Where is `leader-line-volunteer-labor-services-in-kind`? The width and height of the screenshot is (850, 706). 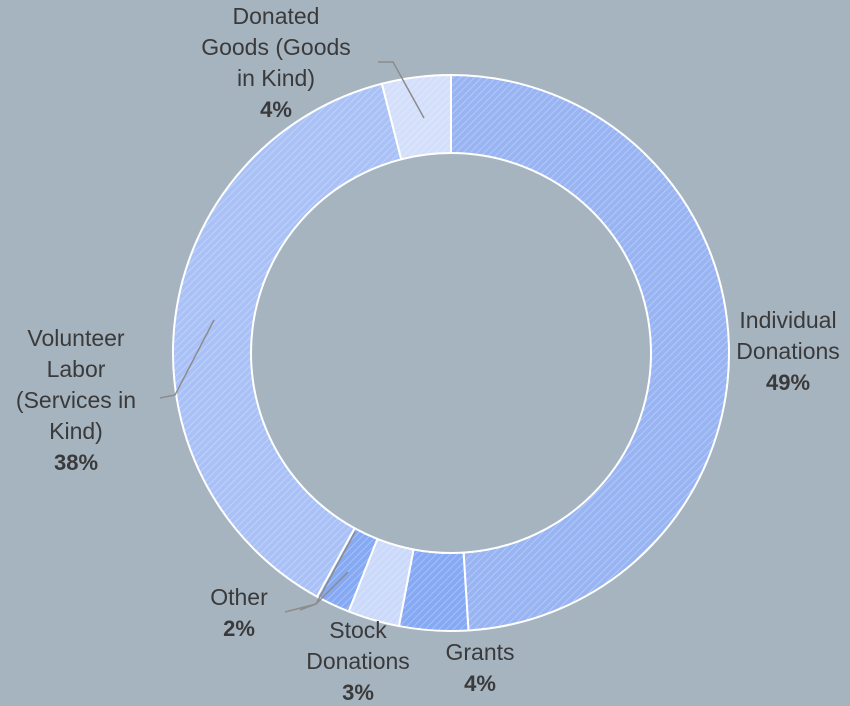
leader-line-volunteer-labor-services-in-kind is located at coordinates (187, 359).